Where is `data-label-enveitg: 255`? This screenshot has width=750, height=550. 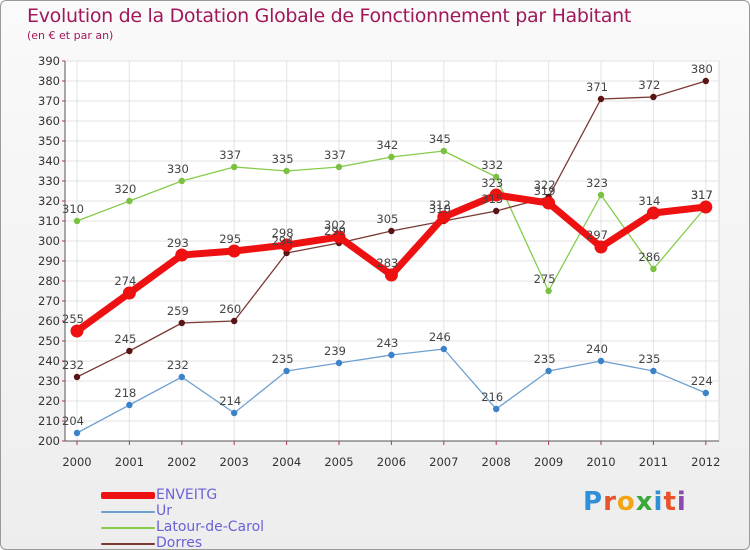
data-label-enveitg: 255 is located at coordinates (73, 319).